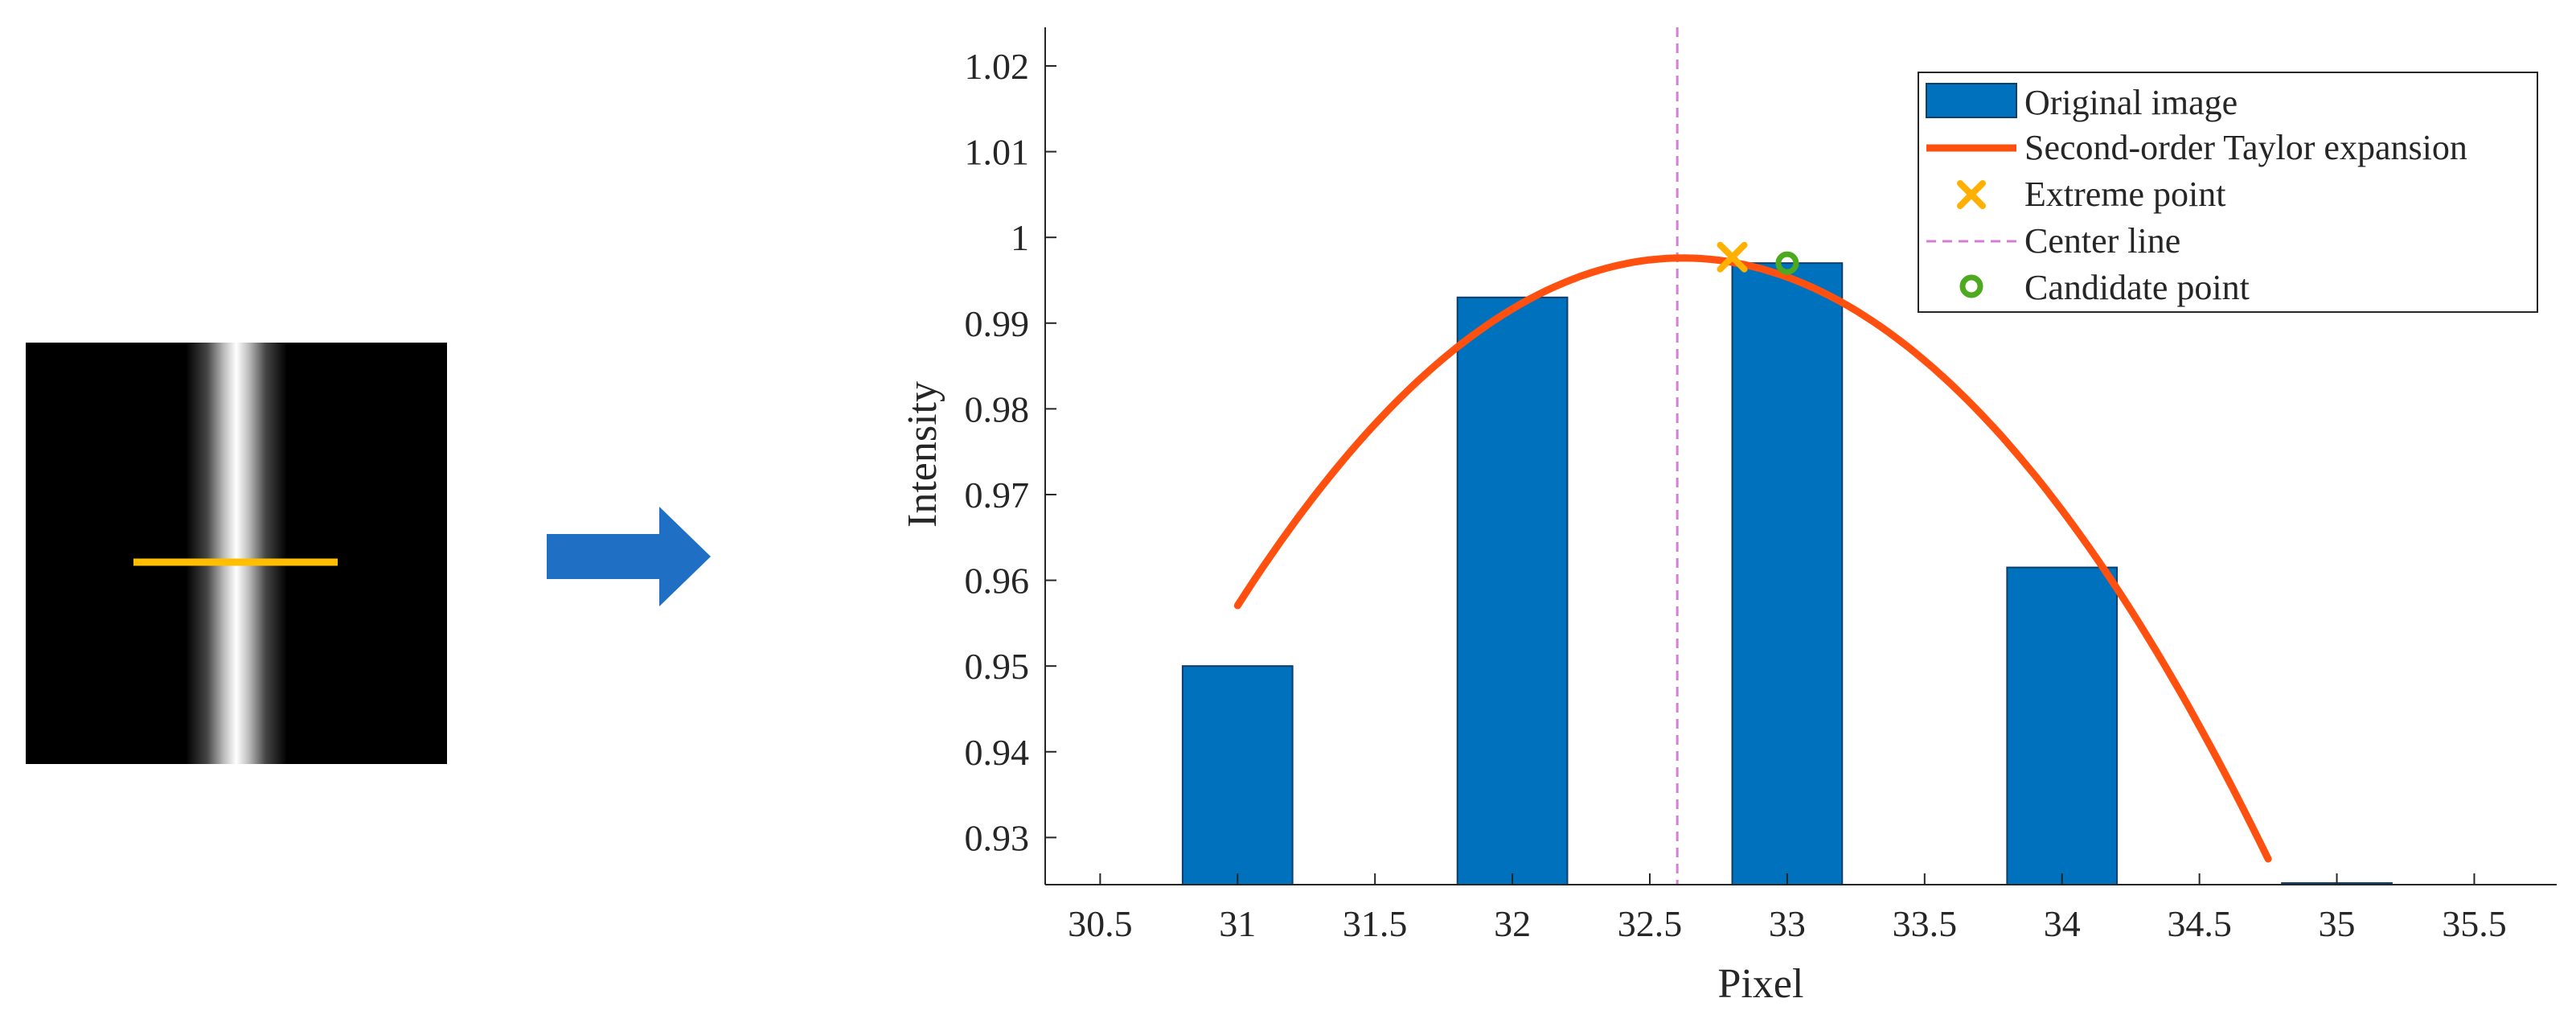 This screenshot has height=1027, width=2576. Describe the element at coordinates (1761, 984) in the screenshot. I see `x-axis-label: Pixel` at that location.